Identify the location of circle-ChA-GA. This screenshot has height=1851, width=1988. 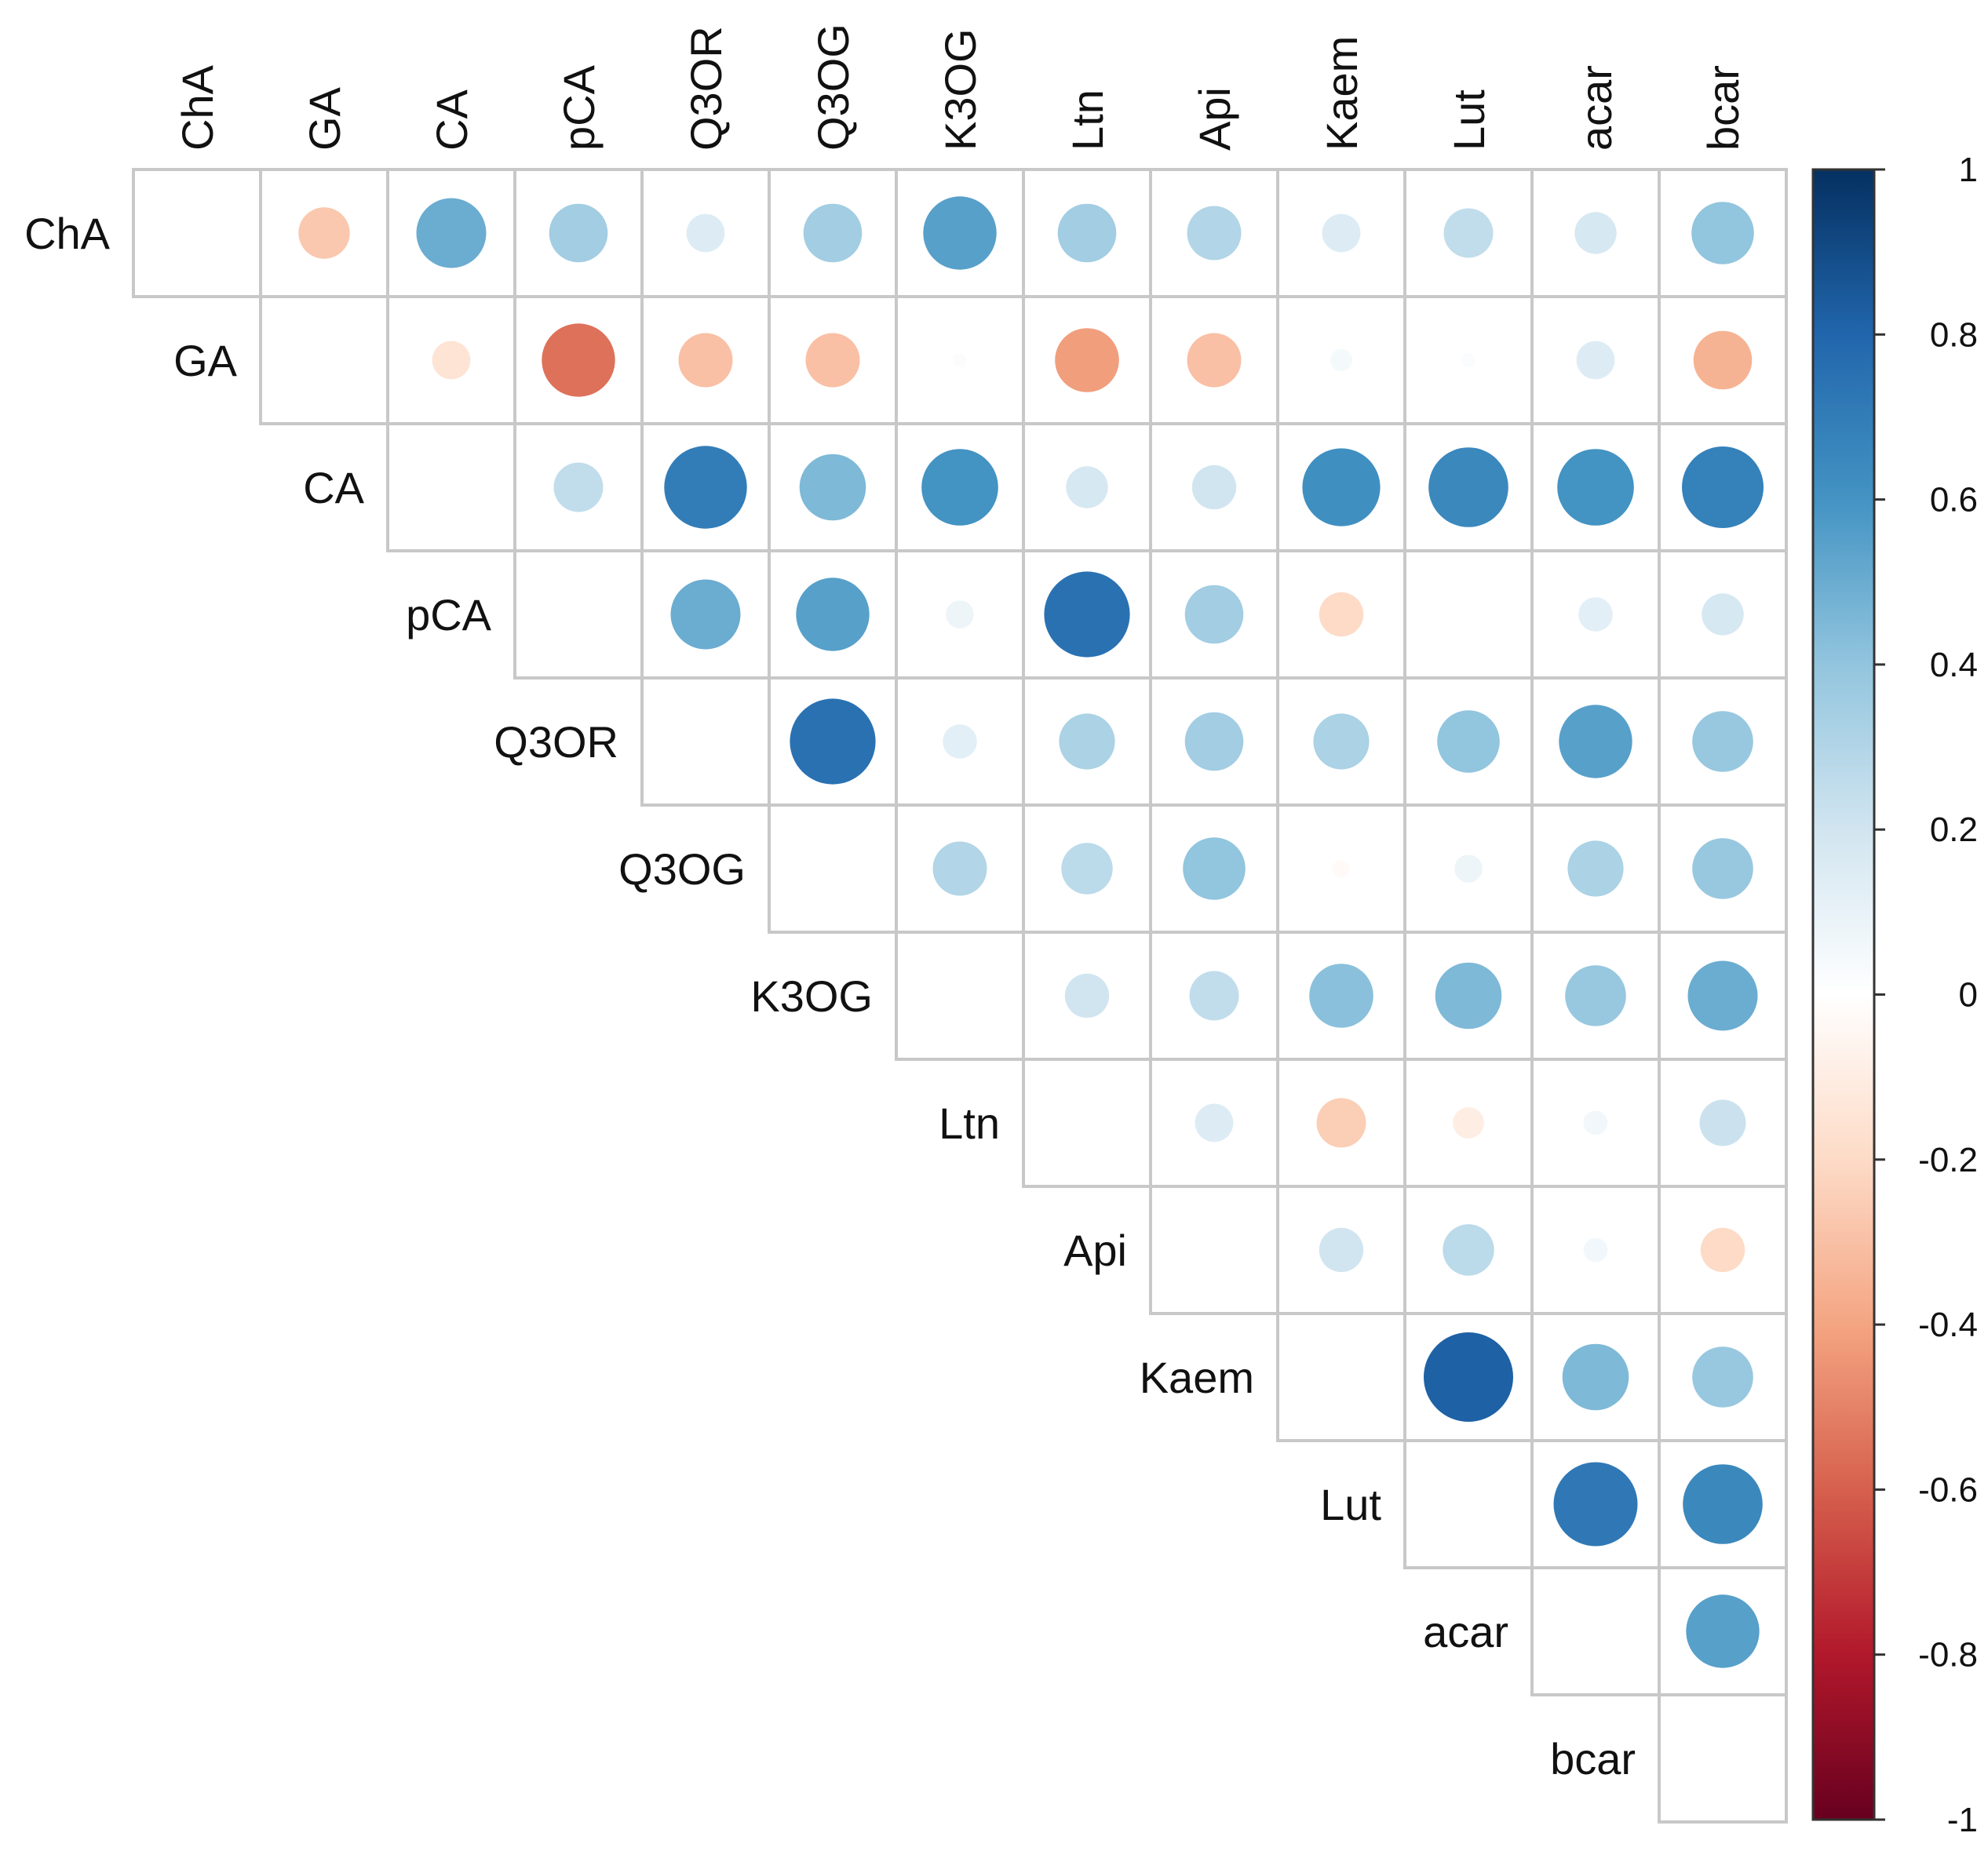
(324, 233).